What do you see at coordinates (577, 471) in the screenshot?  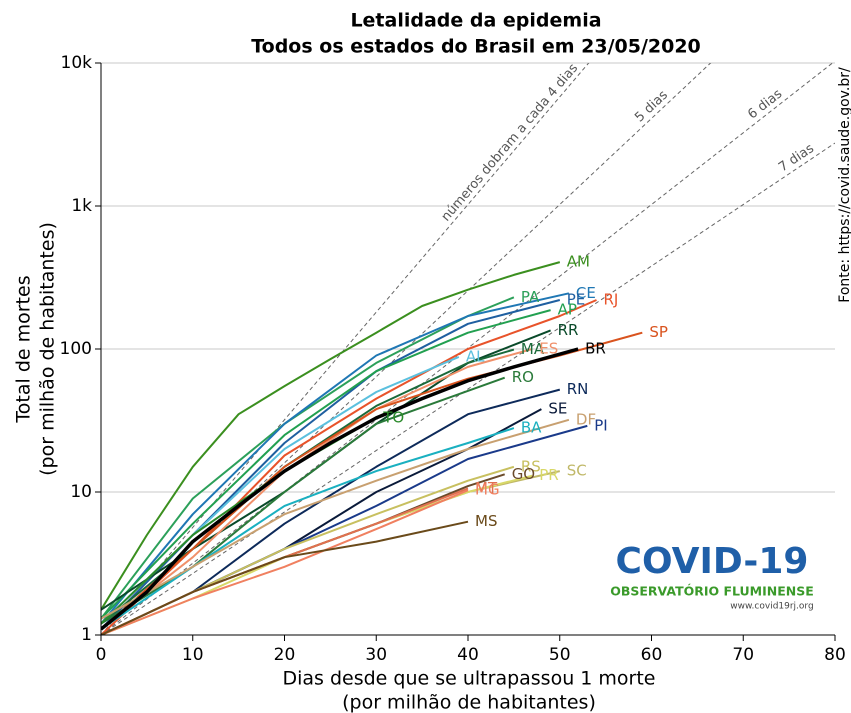 I see `series-label: SC` at bounding box center [577, 471].